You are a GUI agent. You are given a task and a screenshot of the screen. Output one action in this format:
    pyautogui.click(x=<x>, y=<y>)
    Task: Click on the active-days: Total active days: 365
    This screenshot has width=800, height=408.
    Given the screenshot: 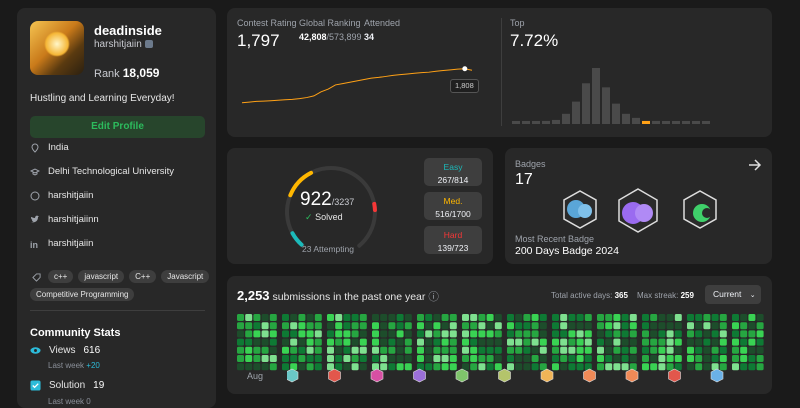 What is the action you would take?
    pyautogui.click(x=589, y=295)
    